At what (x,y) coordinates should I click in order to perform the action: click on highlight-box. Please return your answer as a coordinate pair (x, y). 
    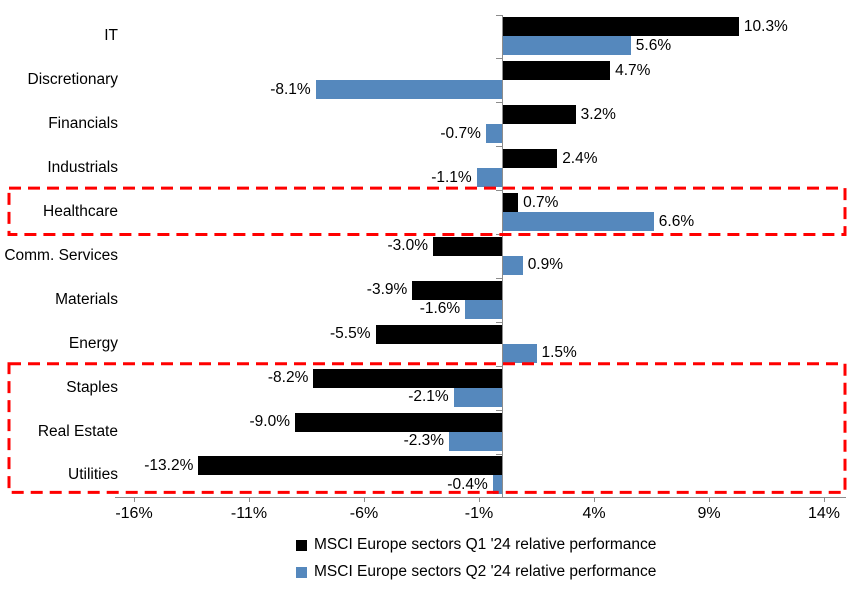
    Looking at the image, I should click on (427, 211).